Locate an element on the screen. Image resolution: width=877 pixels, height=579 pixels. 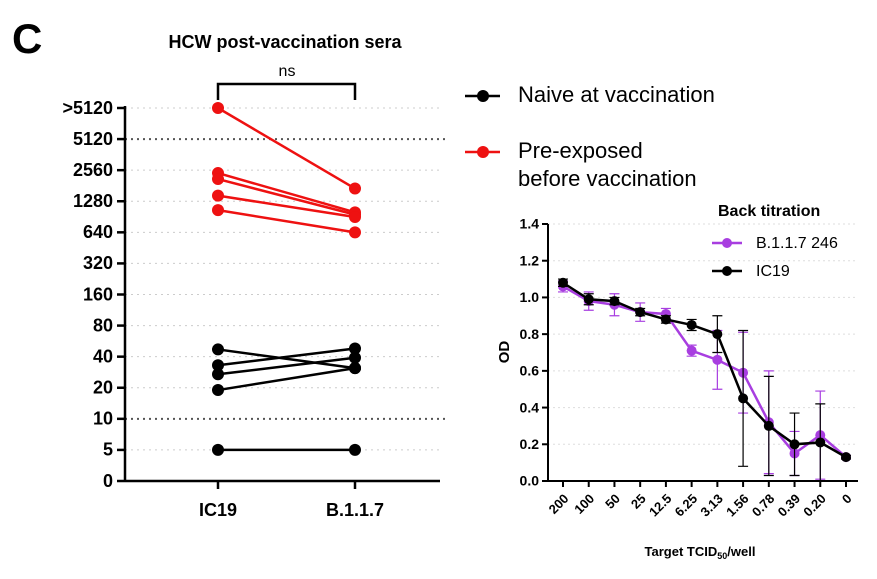
legend-label: Naive at vaccination is located at coordinates (616, 94).